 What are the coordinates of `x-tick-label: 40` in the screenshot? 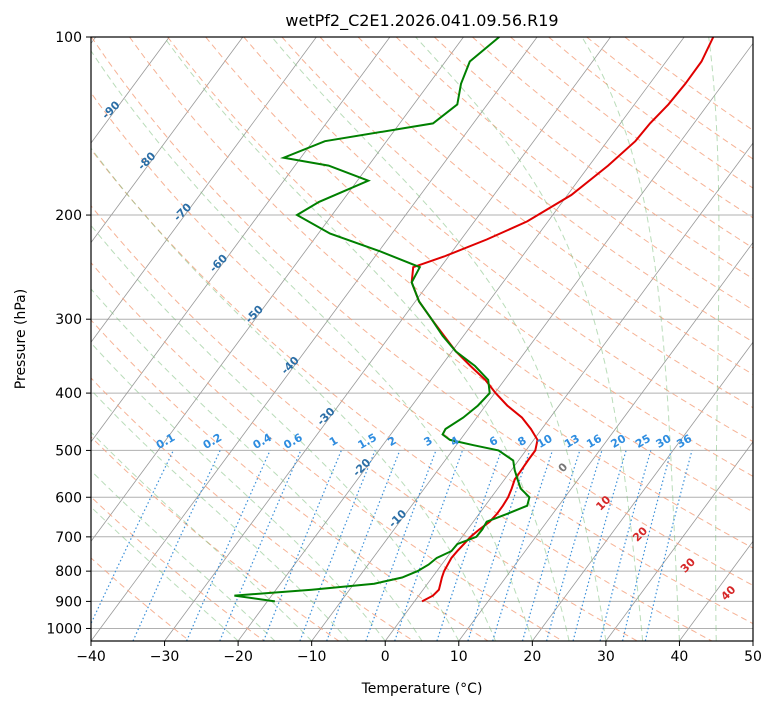 It's located at (680, 657).